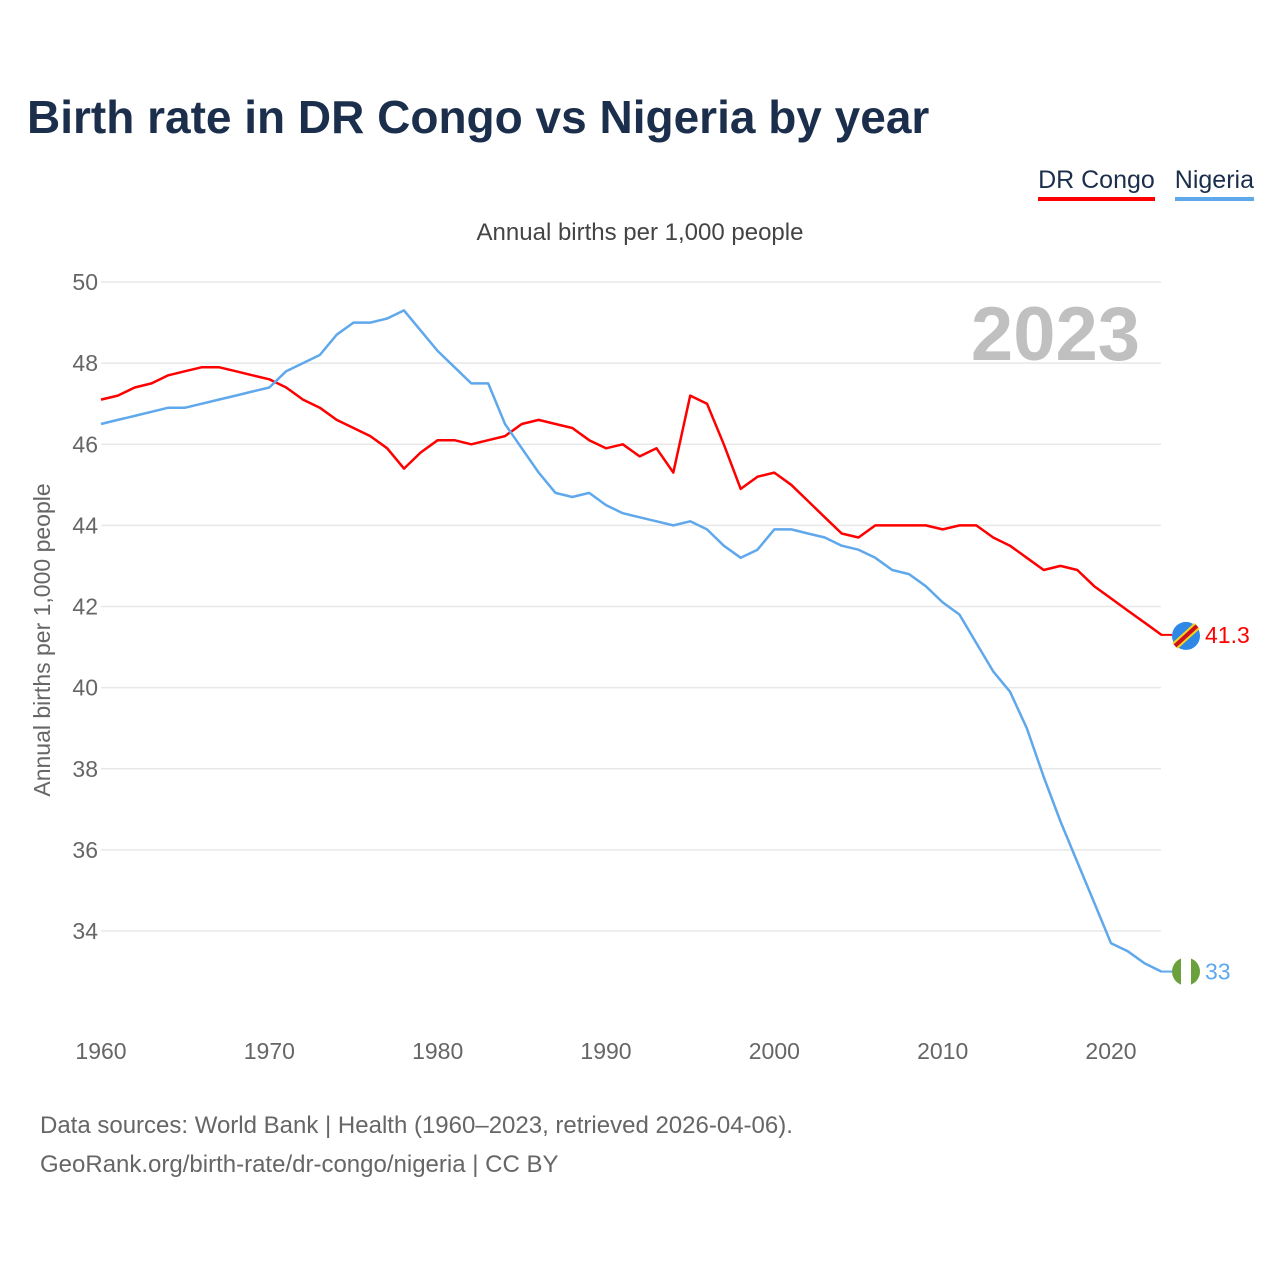 The width and height of the screenshot is (1280, 1280). Describe the element at coordinates (774, 1051) in the screenshot. I see `x-tick-label: 2000` at that location.